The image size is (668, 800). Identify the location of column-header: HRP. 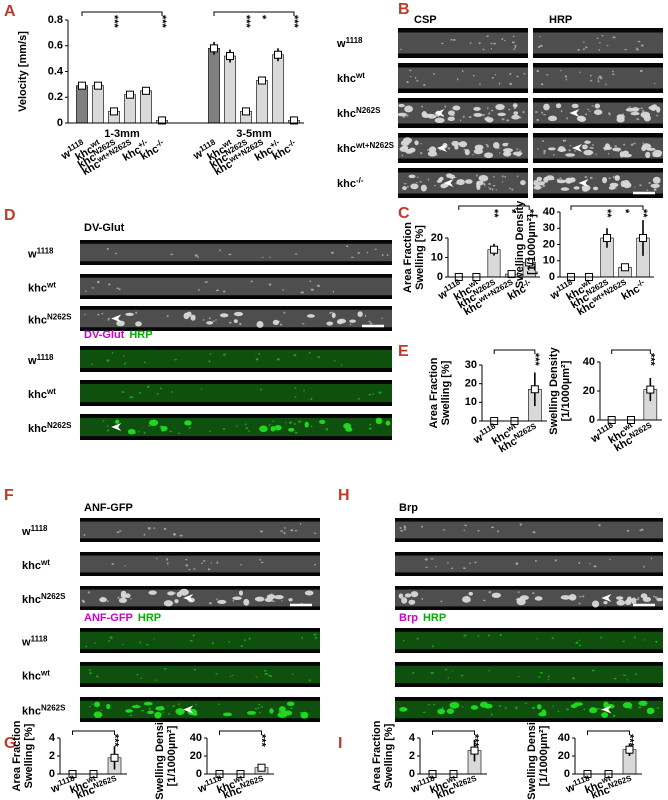
(560, 20).